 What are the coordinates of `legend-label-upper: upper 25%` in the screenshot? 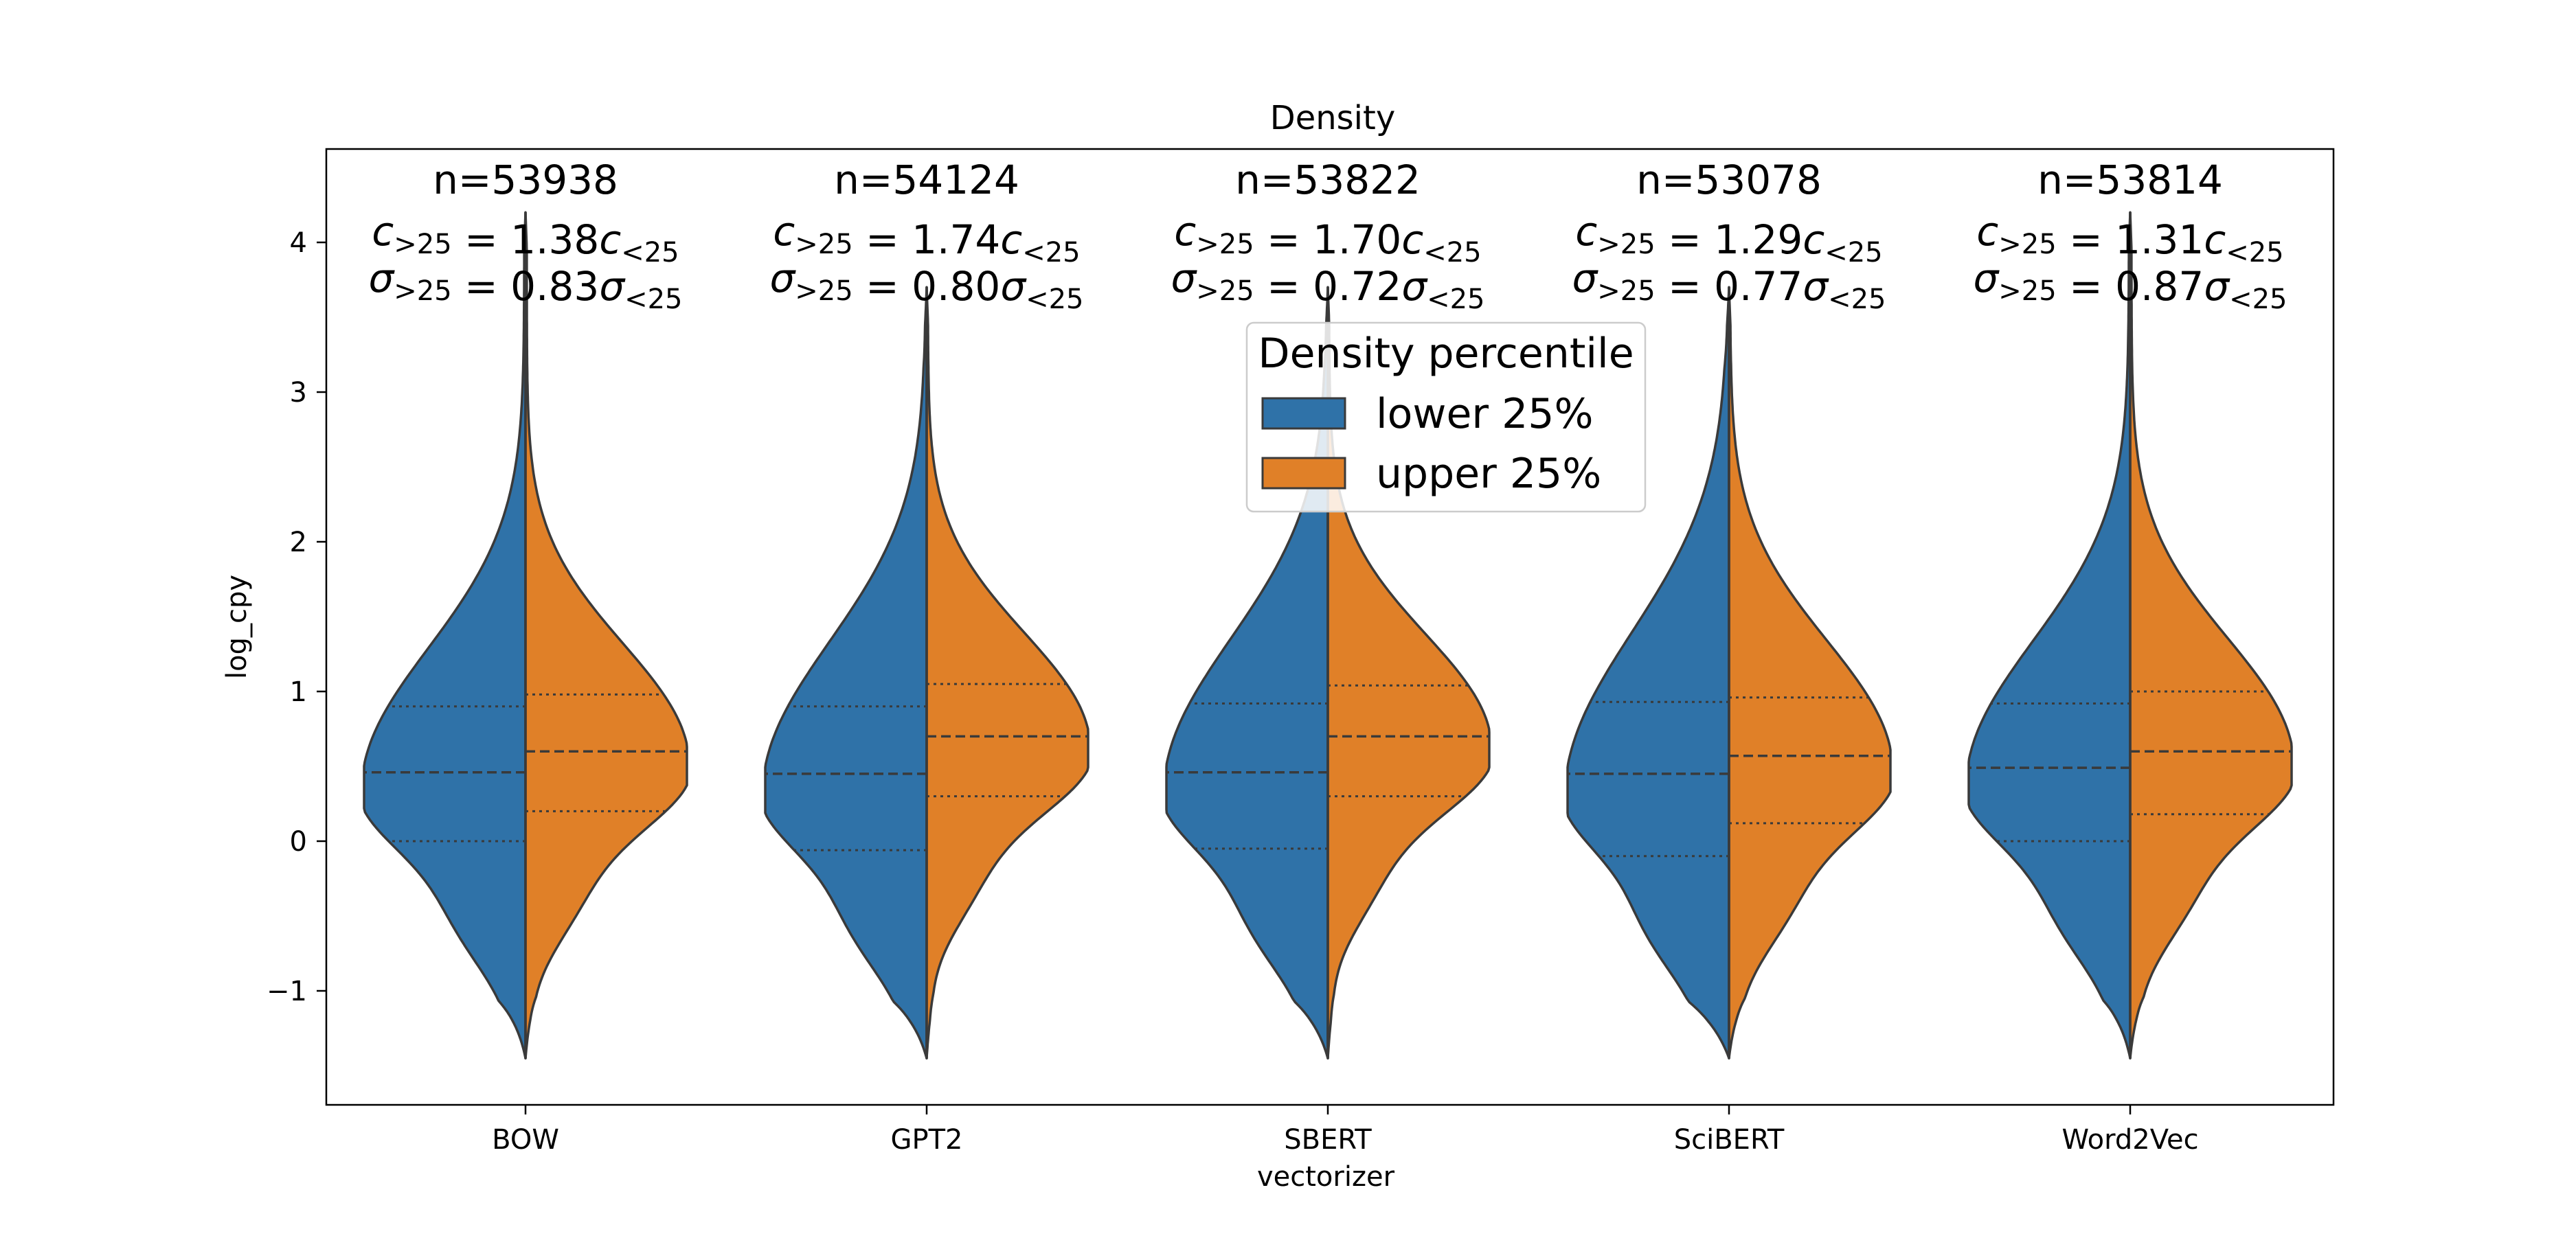 It's located at (1488, 474).